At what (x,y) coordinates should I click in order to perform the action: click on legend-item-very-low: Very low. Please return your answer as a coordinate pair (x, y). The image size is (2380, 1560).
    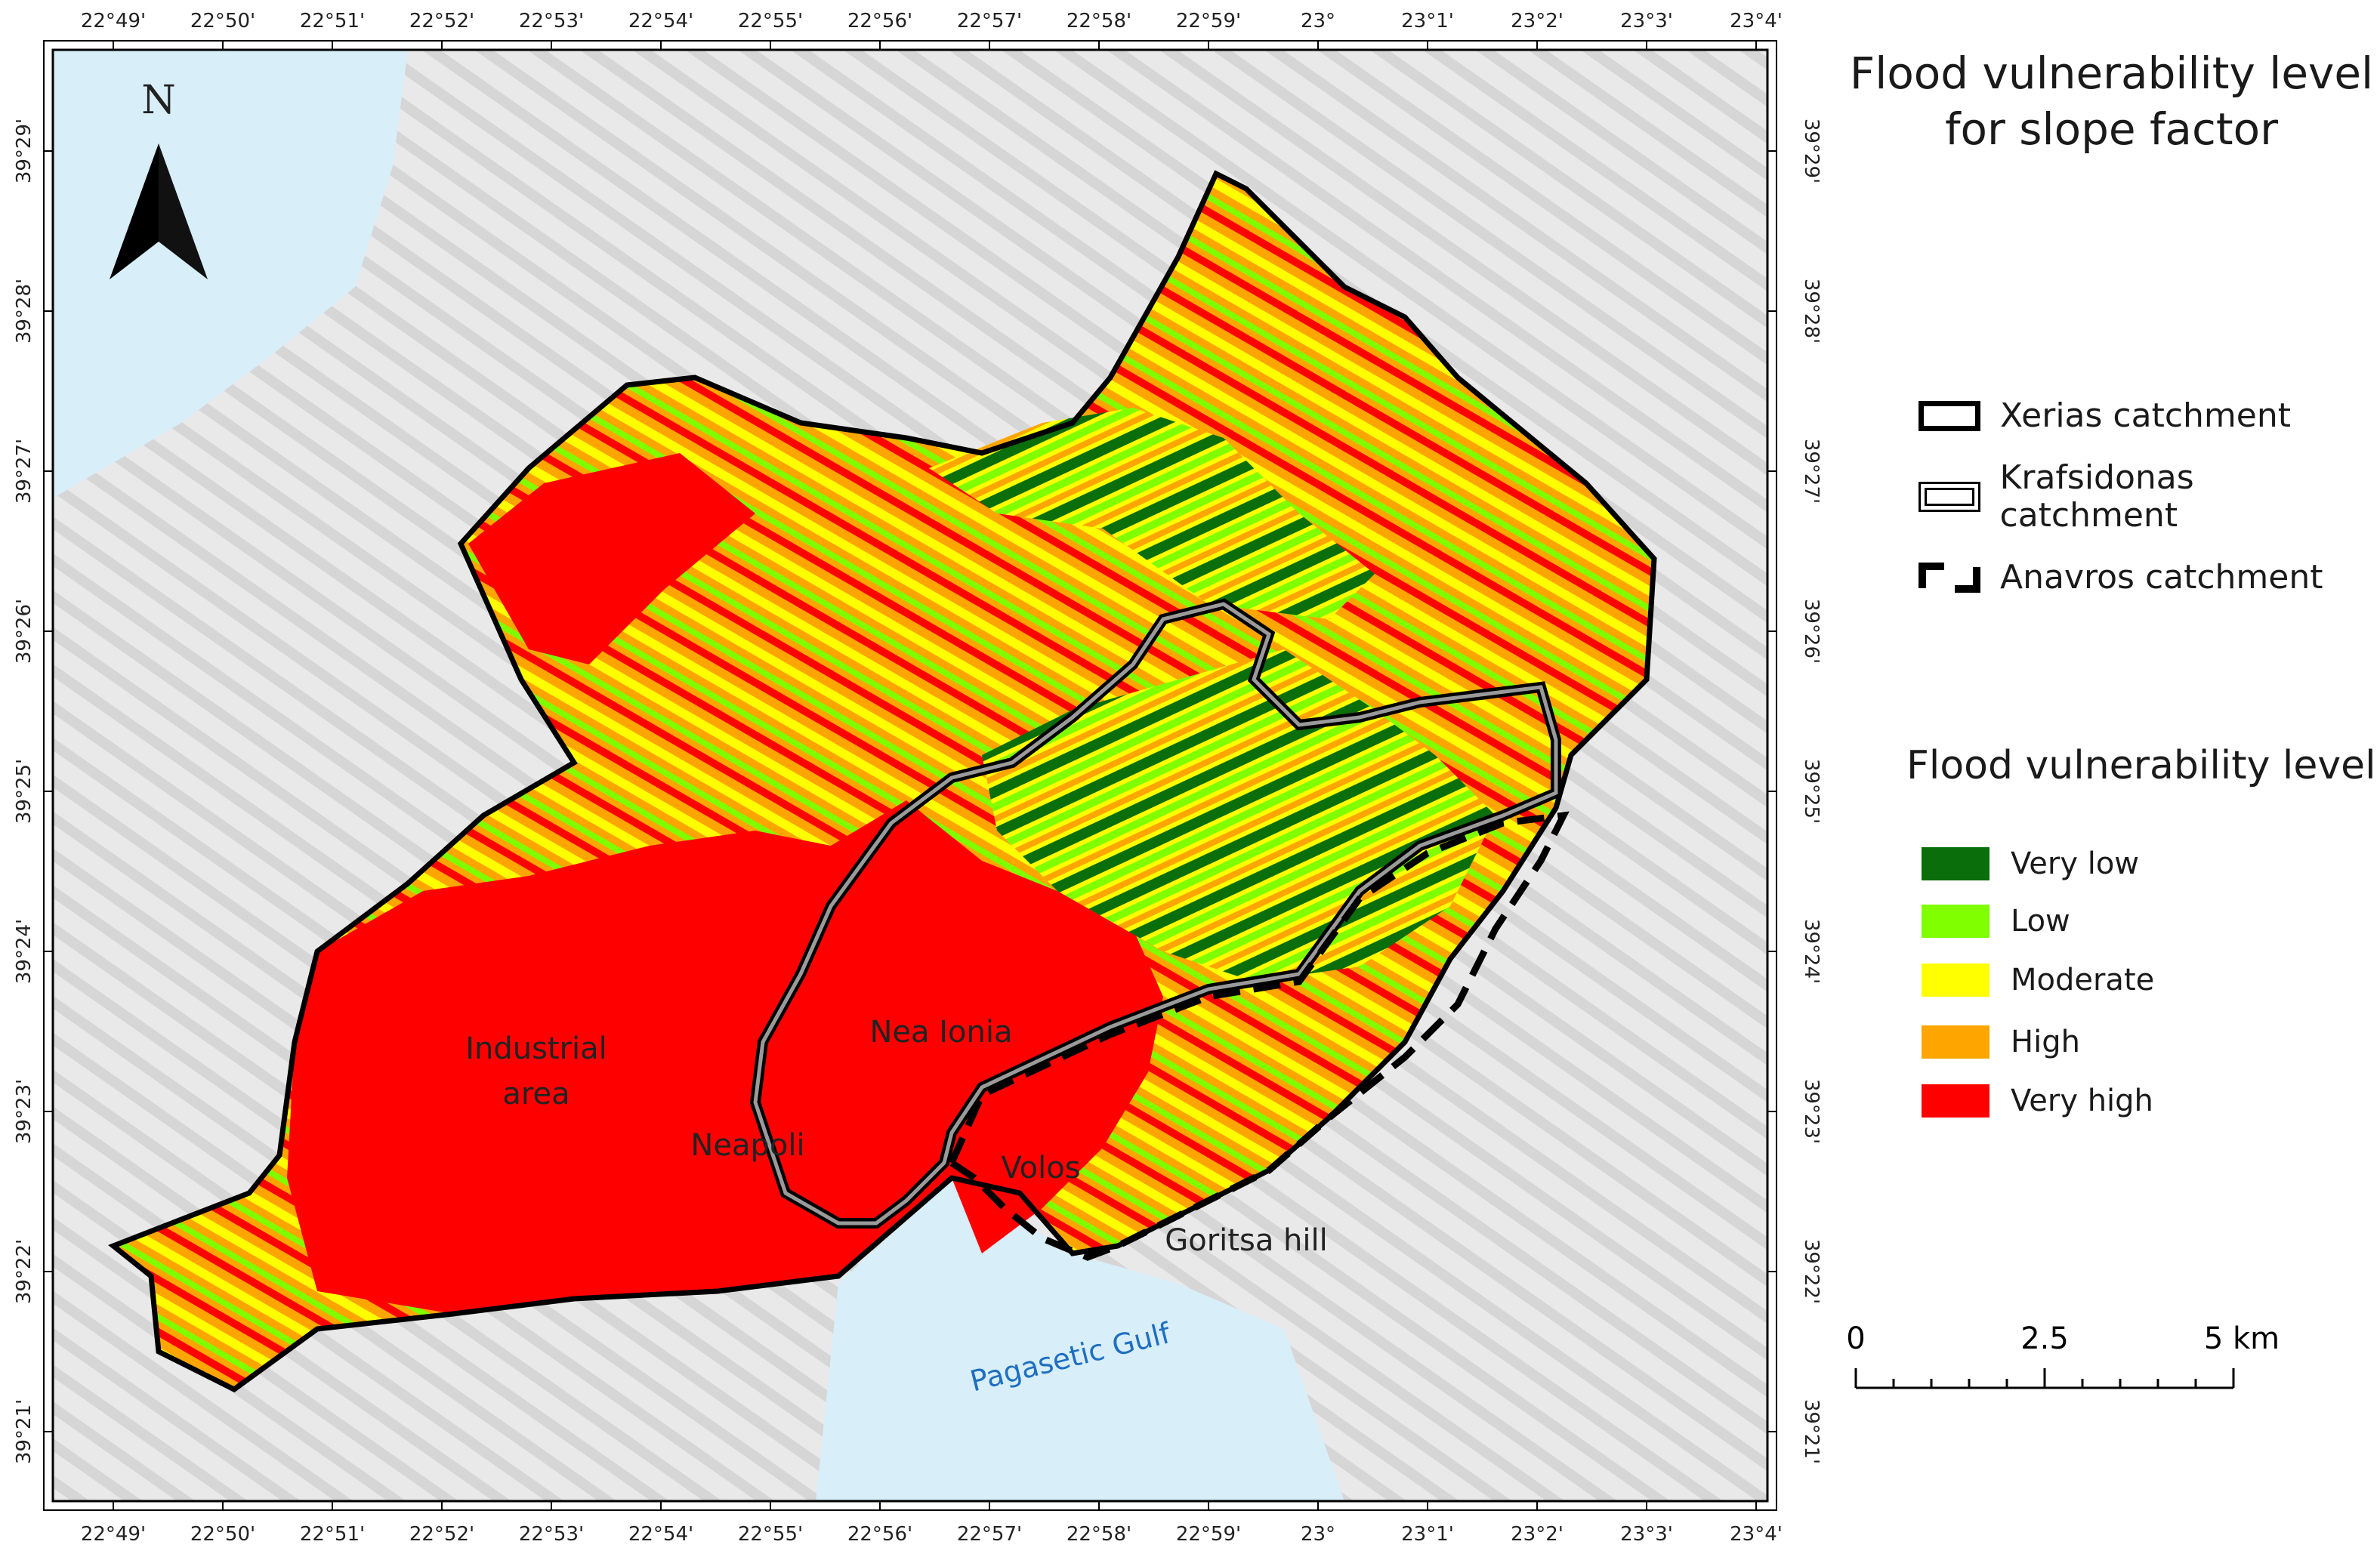
    Looking at the image, I should click on (2030, 864).